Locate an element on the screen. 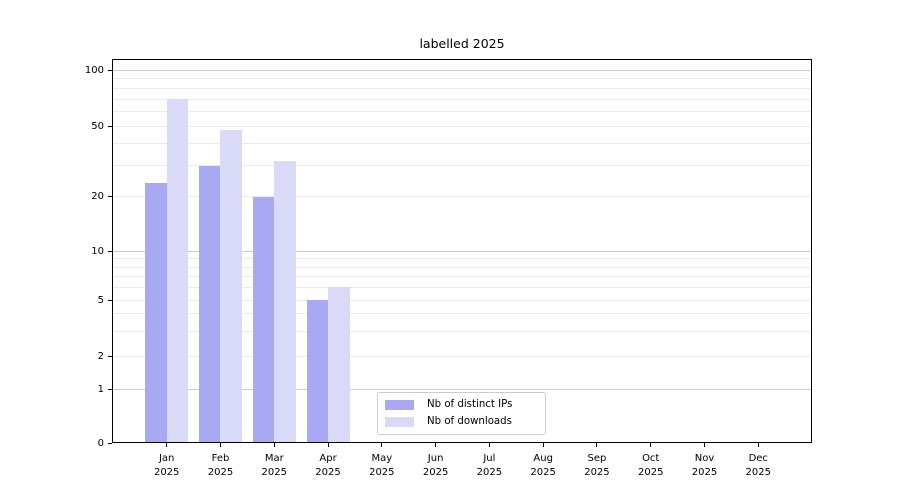 Image resolution: width=900 pixels, height=500 pixels. axis-spine-left is located at coordinates (112, 251).